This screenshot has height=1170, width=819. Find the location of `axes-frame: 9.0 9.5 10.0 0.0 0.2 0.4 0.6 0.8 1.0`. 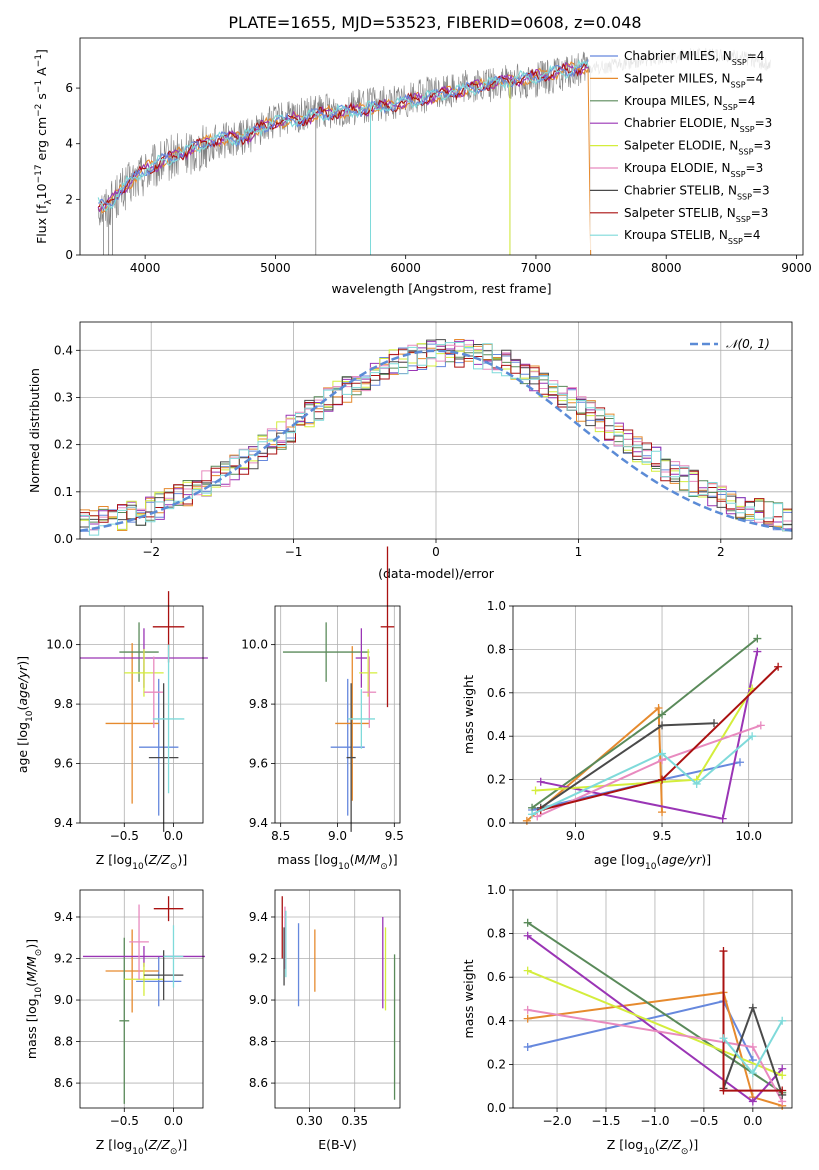

axes-frame: 9.0 9.5 10.0 0.0 0.2 0.4 0.6 0.8 1.0 is located at coordinates (640, 721).